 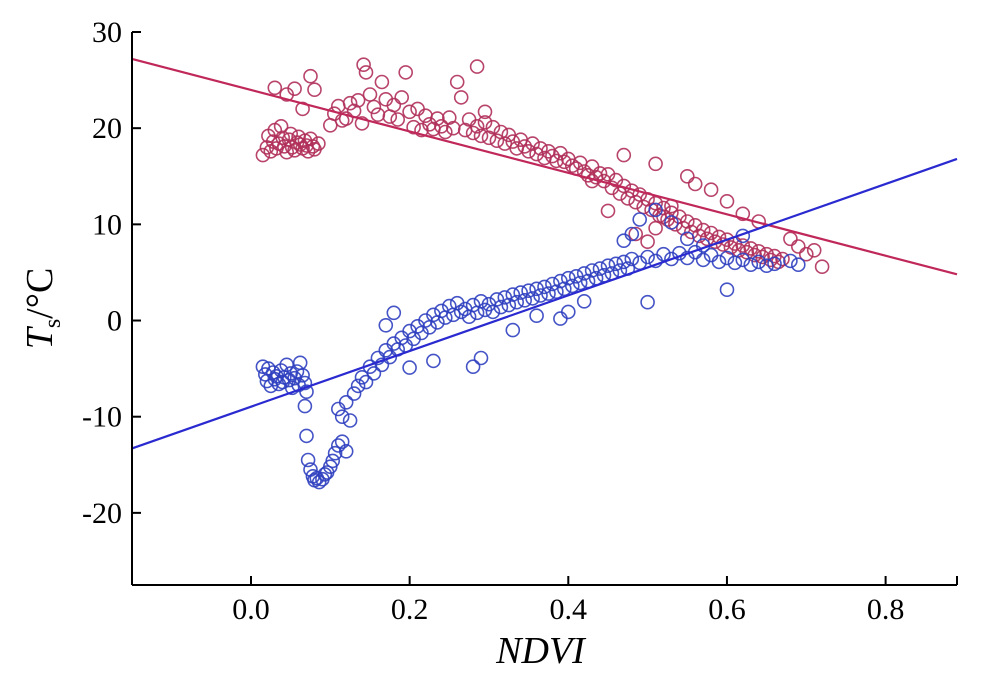 I want to click on y-axis-title-base: T, so click(x=40, y=337).